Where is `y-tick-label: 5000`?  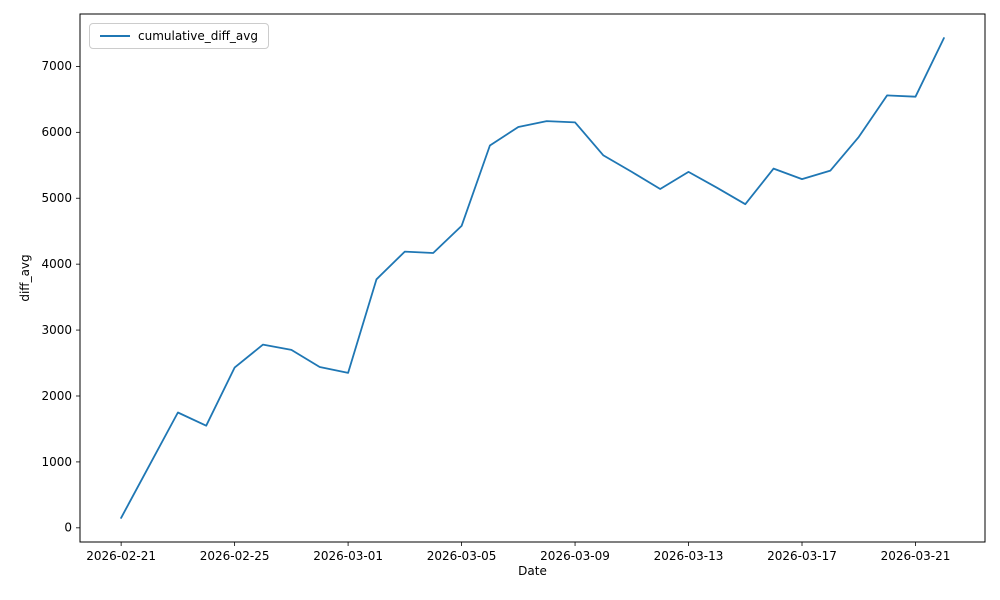
y-tick-label: 5000 is located at coordinates (56, 198).